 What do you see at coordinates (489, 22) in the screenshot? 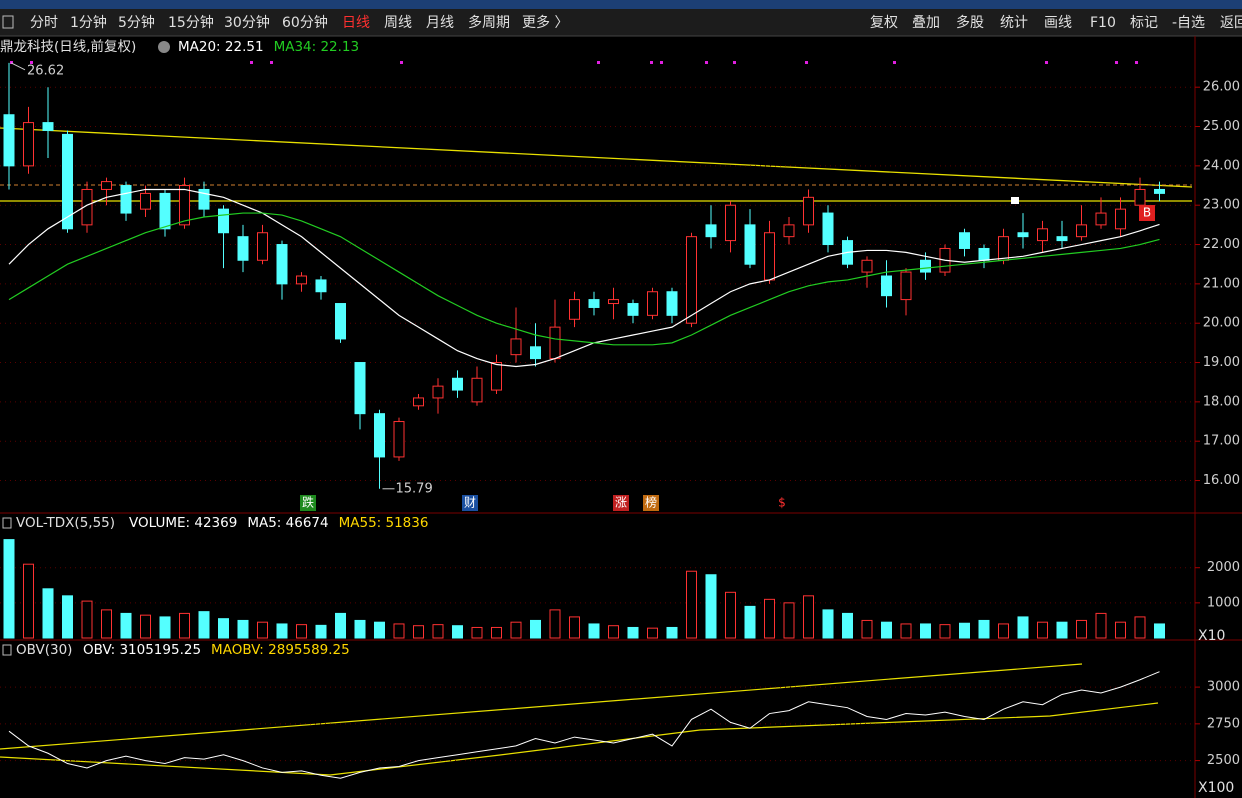
I see `period-tab: 多周期` at bounding box center [489, 22].